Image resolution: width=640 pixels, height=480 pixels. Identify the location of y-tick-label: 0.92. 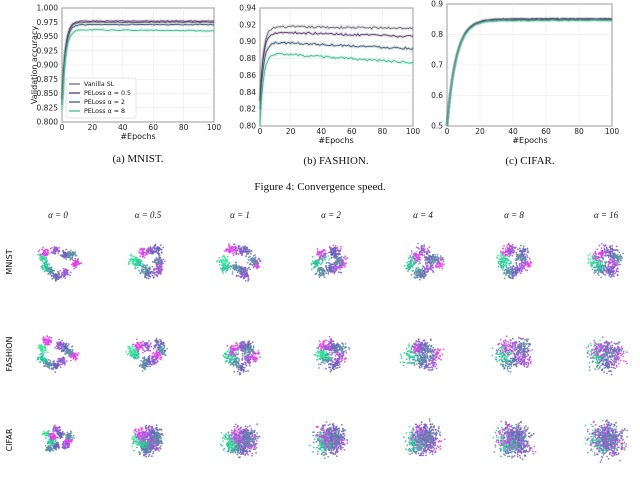
(247, 24).